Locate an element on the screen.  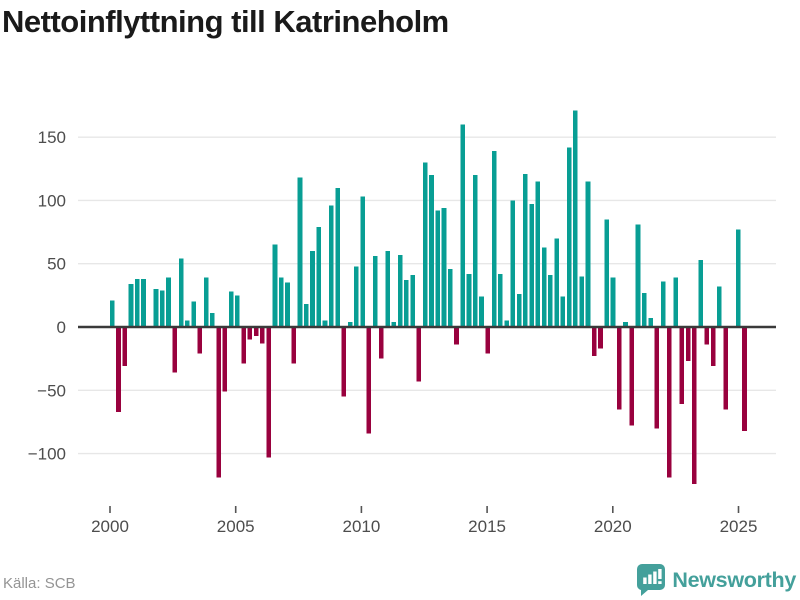
newsworthy-logo: Newsworthy is located at coordinates (716, 580).